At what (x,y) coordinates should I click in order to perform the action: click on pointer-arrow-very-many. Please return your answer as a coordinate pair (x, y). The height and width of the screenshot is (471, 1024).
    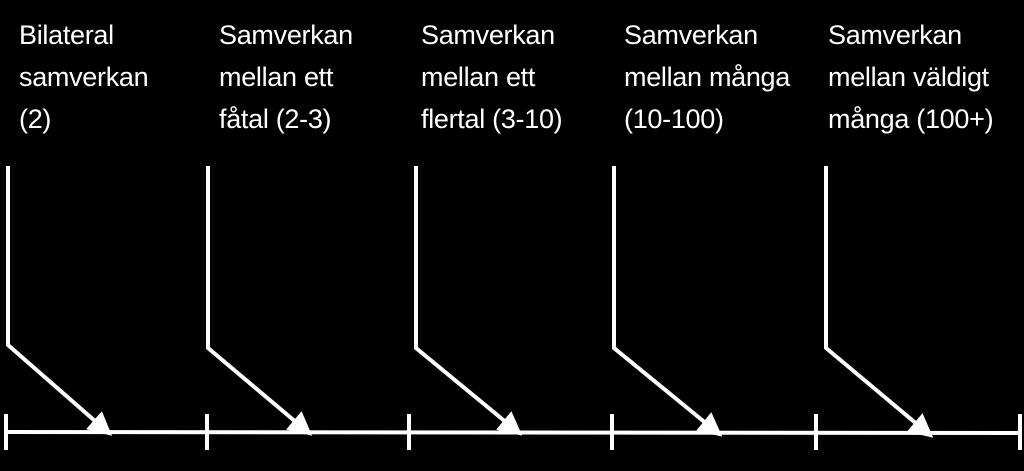
    Looking at the image, I should click on (879, 302).